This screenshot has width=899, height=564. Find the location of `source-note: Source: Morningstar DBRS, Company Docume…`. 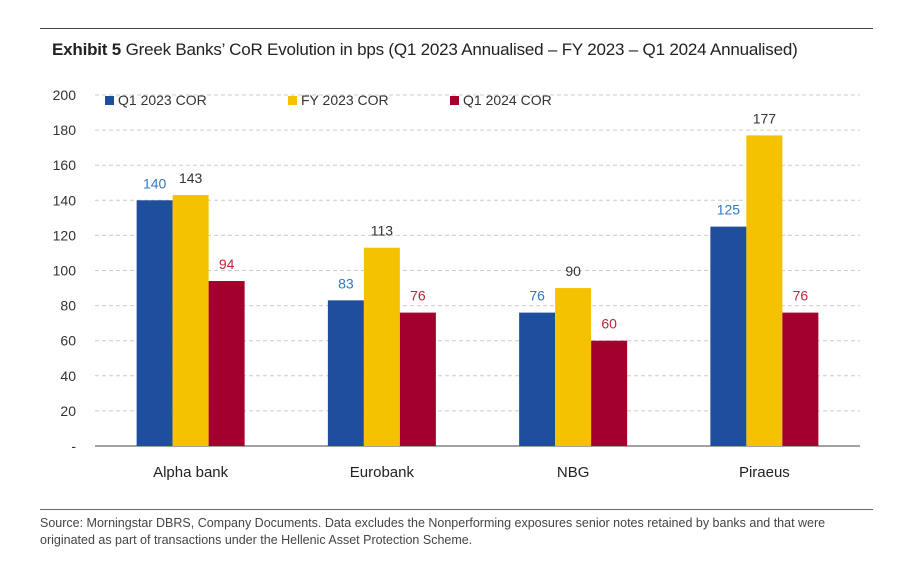

source-note: Source: Morningstar DBRS, Company Docume… is located at coordinates (433, 531).